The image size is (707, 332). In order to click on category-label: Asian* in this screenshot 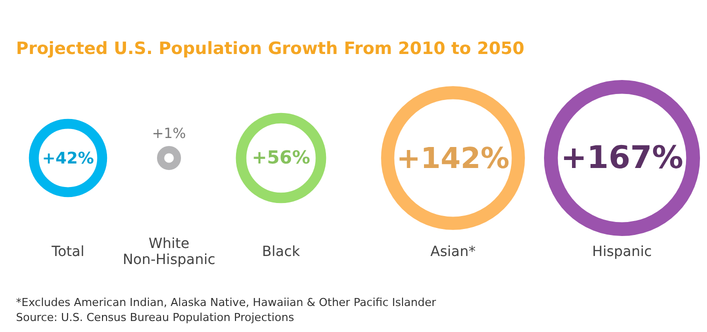, I will do `click(453, 252)`.